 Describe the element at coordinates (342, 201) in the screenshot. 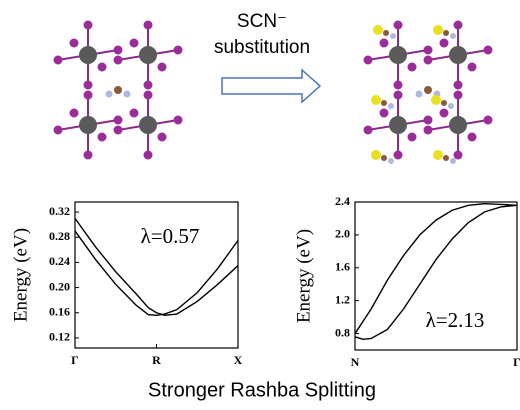

I see `y-tick-label: 2.4` at that location.